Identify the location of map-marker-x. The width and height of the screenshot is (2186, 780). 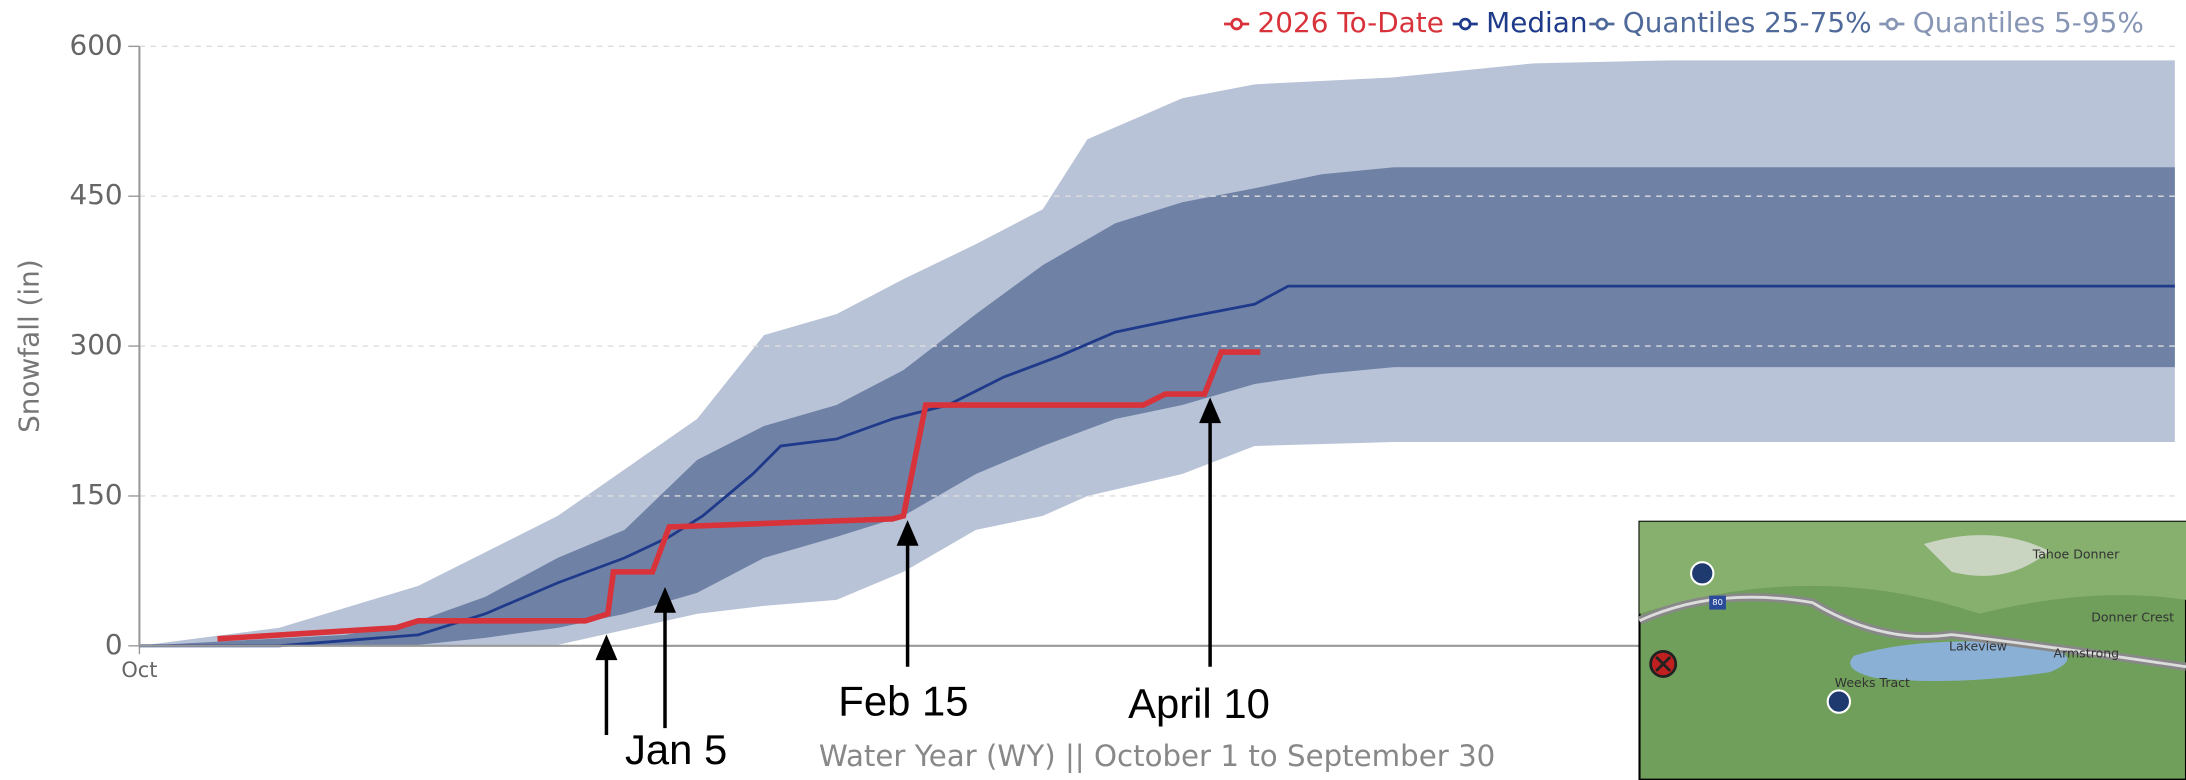
(1663, 663).